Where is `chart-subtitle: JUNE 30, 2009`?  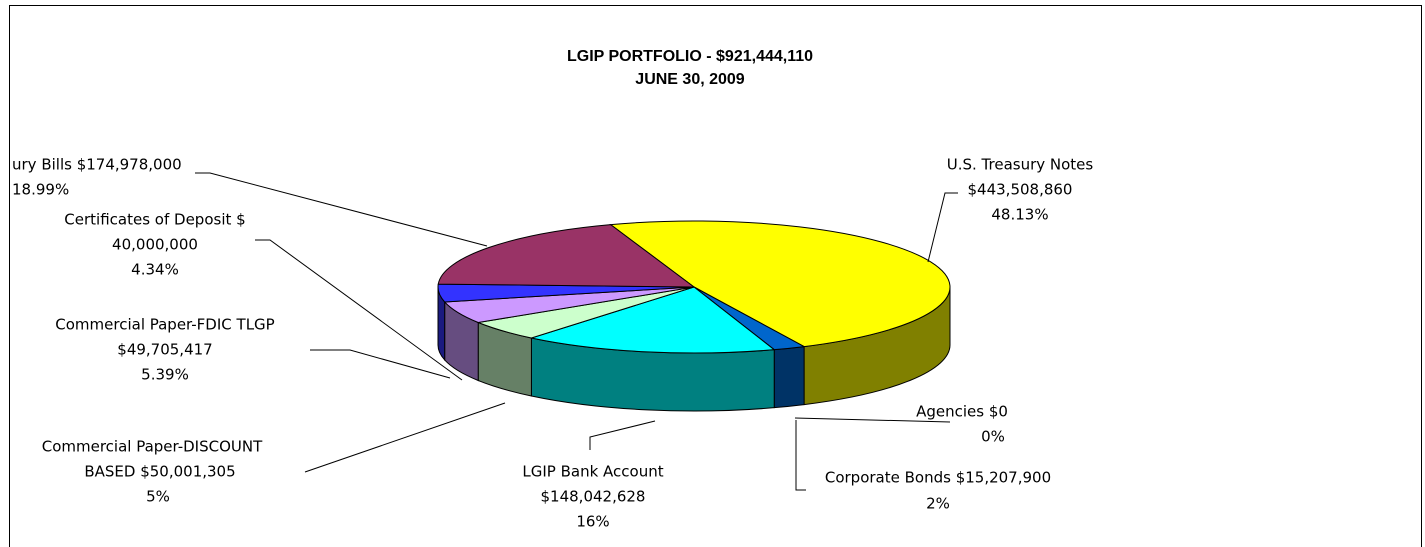
chart-subtitle: JUNE 30, 2009 is located at coordinates (690, 79).